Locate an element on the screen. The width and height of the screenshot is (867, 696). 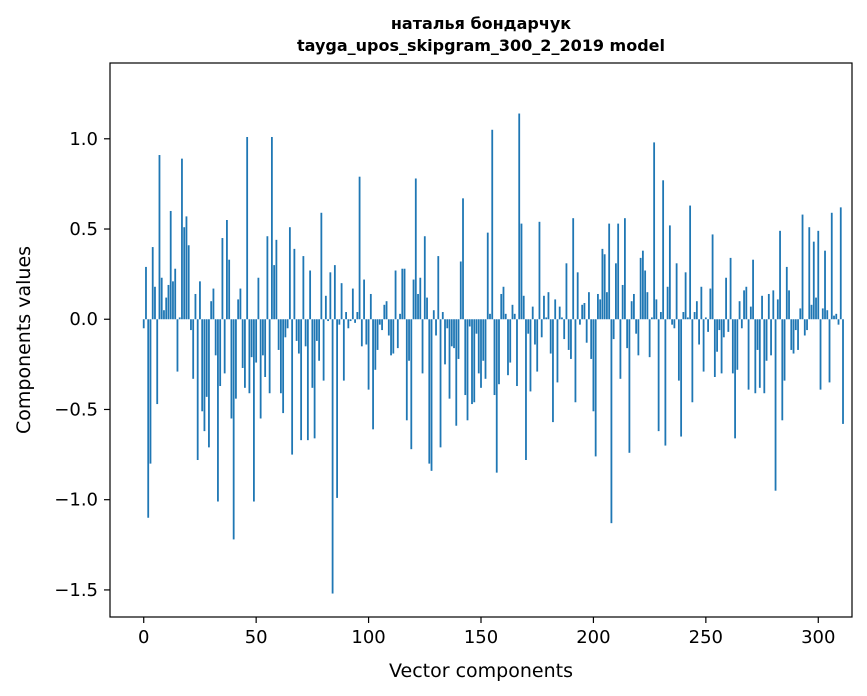
y-axis-label: Components values is located at coordinates (24, 340).